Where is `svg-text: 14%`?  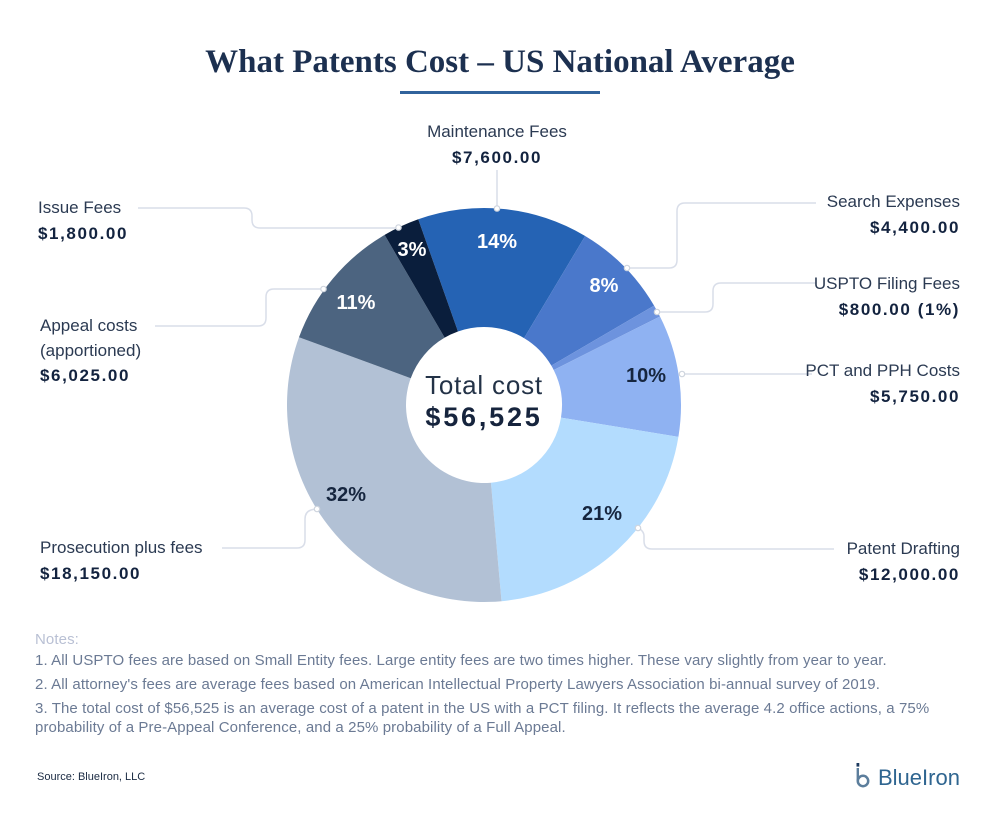
svg-text: 14% is located at coordinates (497, 242).